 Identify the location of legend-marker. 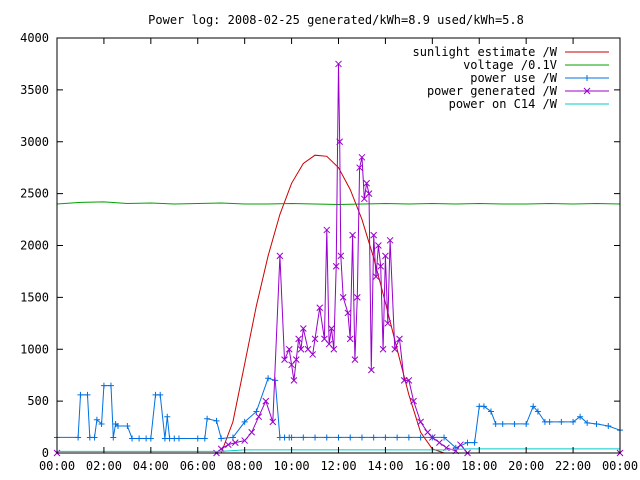
(587, 78).